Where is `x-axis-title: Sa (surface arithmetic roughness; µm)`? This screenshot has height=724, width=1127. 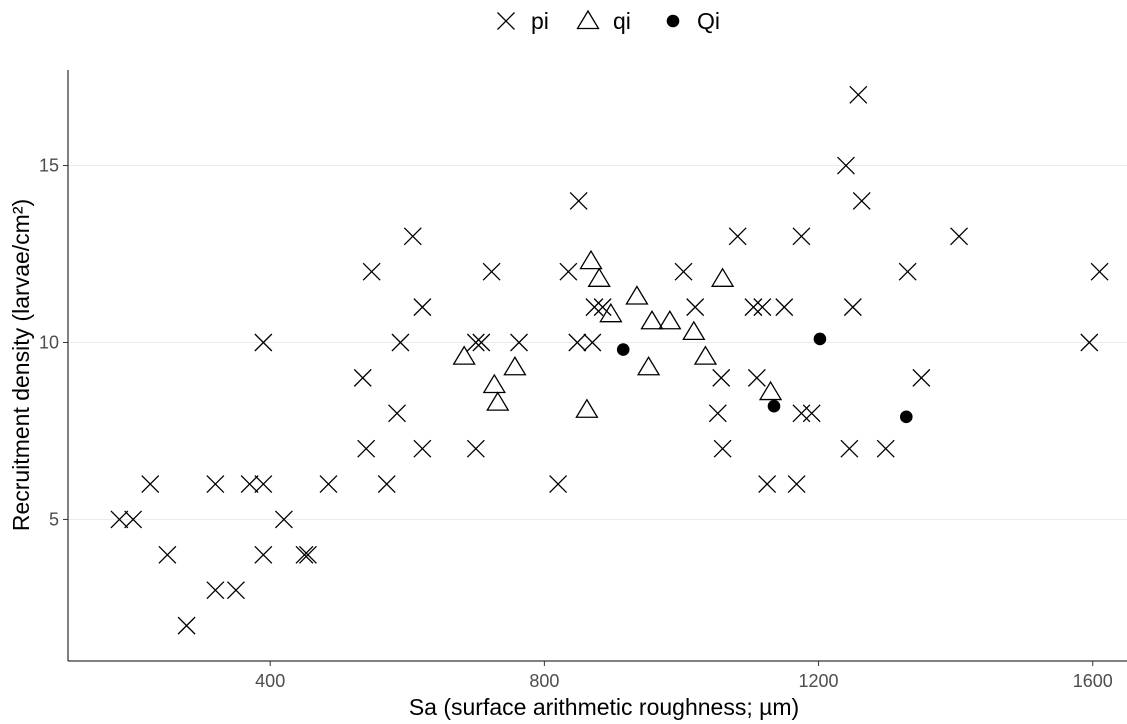
x-axis-title: Sa (surface arithmetic roughness; µm) is located at coordinates (604, 707).